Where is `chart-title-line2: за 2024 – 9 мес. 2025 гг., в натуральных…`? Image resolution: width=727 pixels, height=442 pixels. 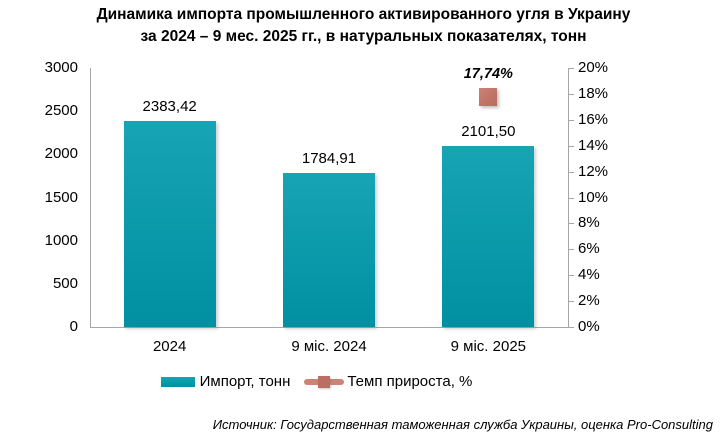
chart-title-line2: за 2024 – 9 мес. 2025 гг., в натуральных… is located at coordinates (363, 36).